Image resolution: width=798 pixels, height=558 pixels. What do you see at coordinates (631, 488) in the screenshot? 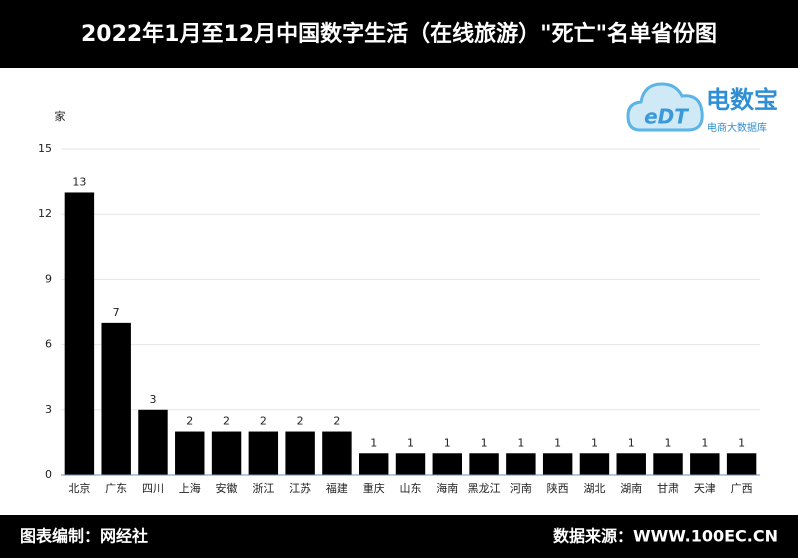
I see `x-tick-label: 湖南` at bounding box center [631, 488].